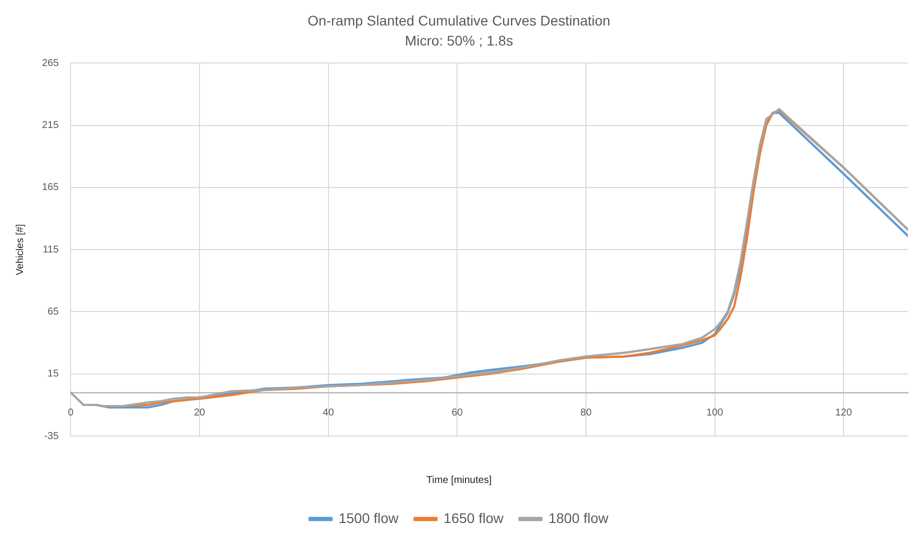  What do you see at coordinates (328, 412) in the screenshot?
I see `x-tick-label: 40` at bounding box center [328, 412].